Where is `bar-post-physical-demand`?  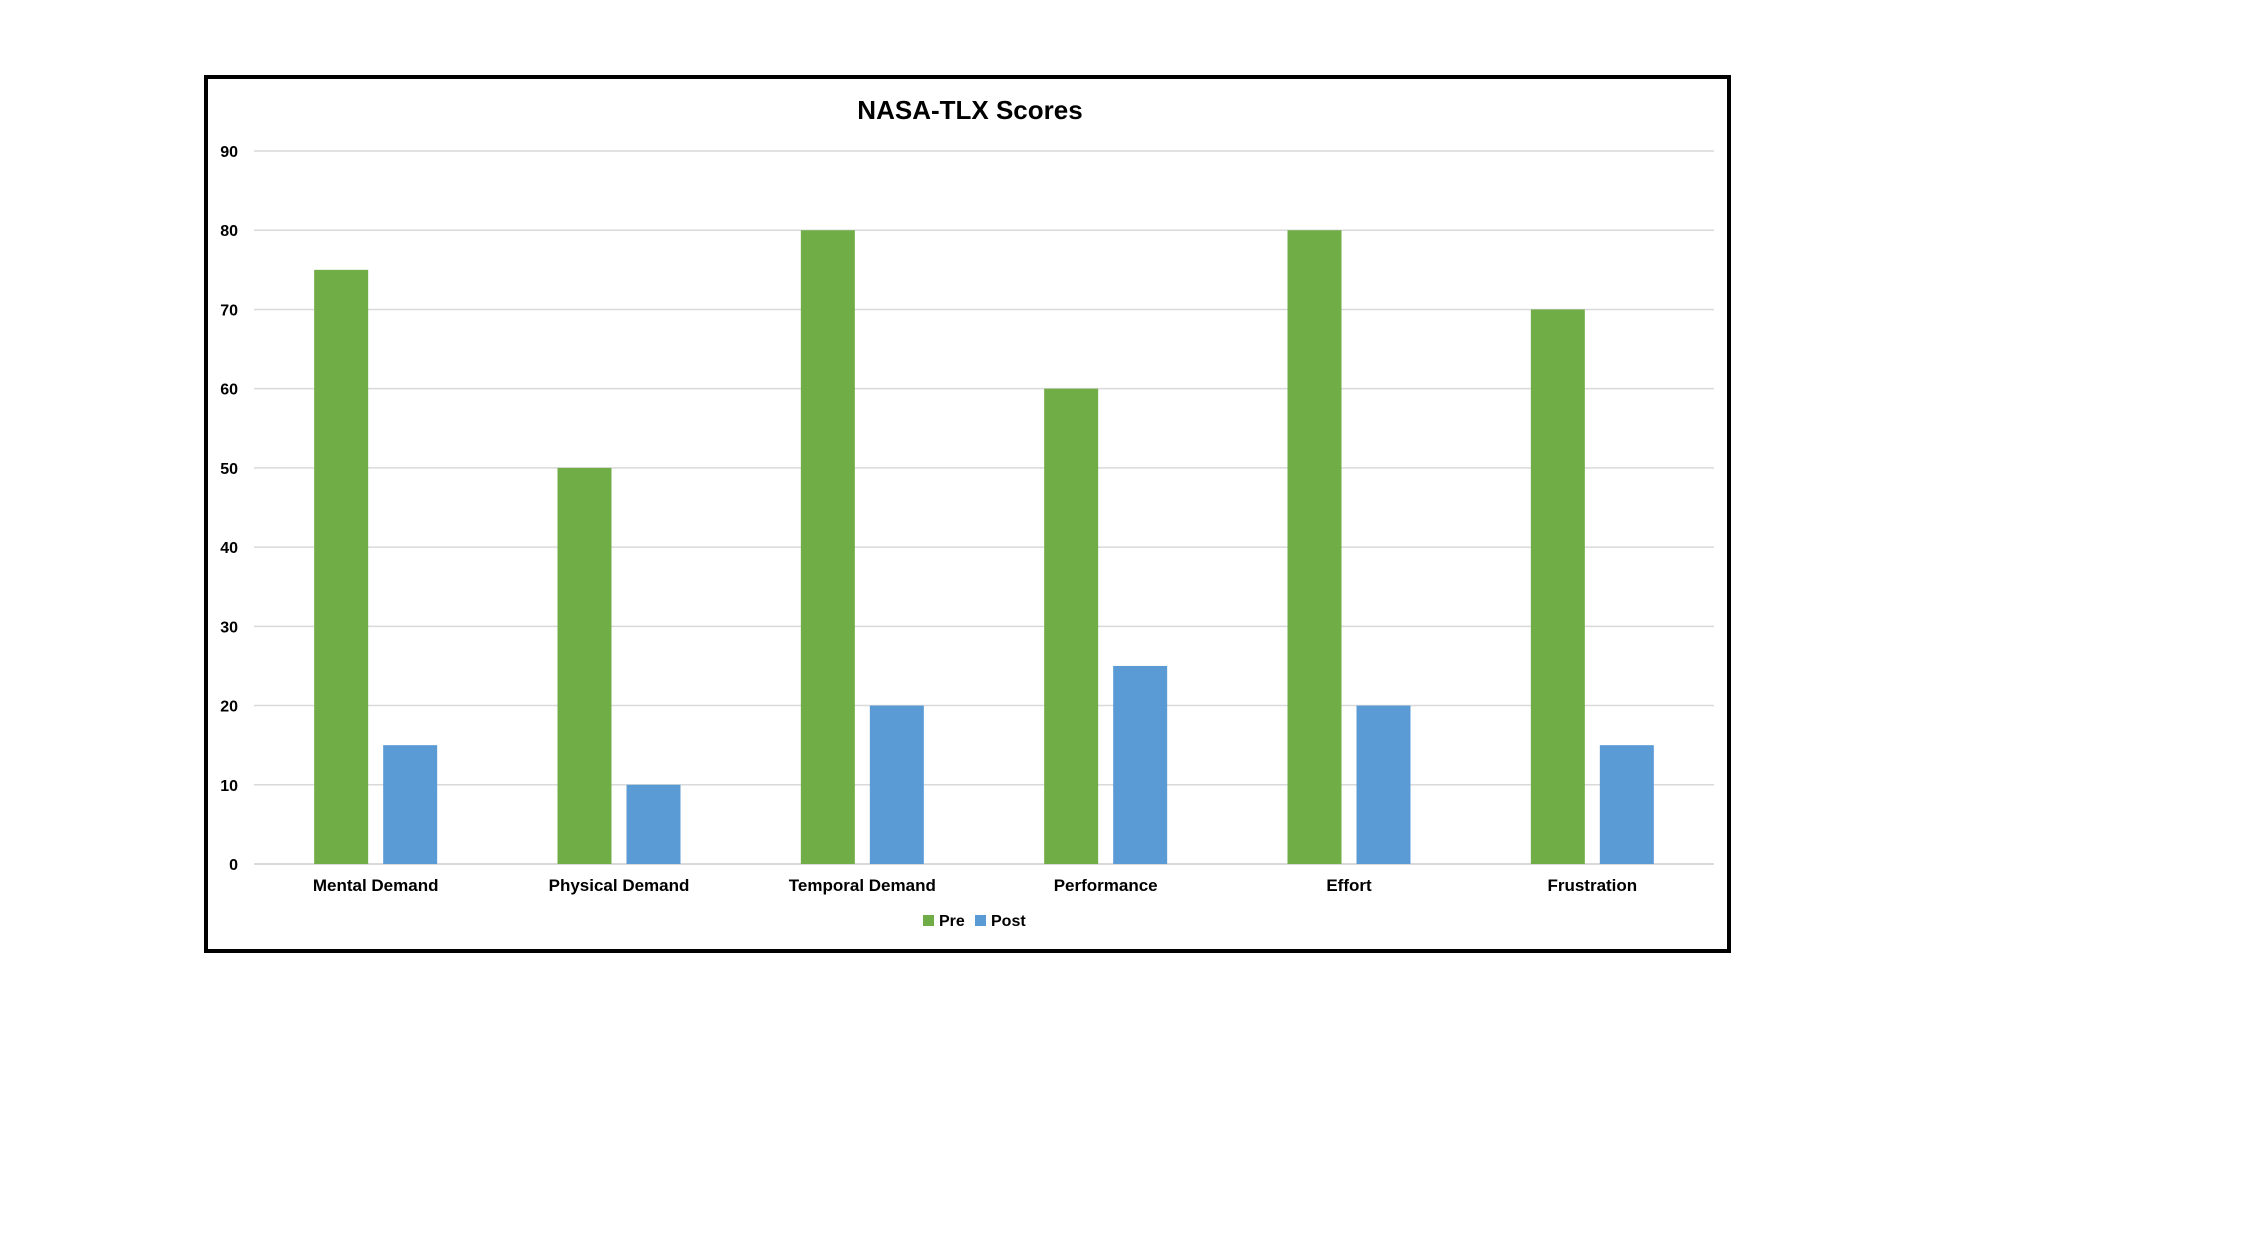
bar-post-physical-demand is located at coordinates (653, 824).